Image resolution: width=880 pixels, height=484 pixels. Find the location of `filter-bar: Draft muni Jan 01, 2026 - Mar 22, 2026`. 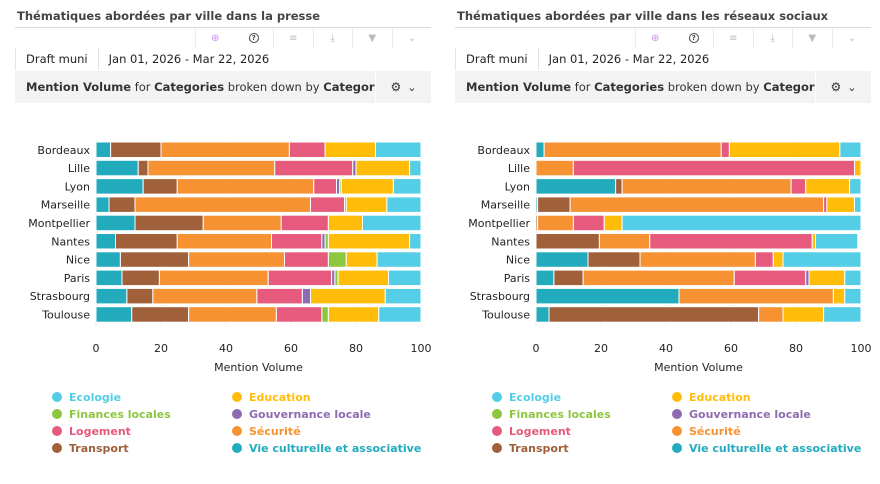

filter-bar: Draft muni Jan 01, 2026 - Mar 22, 2026 is located at coordinates (587, 59).